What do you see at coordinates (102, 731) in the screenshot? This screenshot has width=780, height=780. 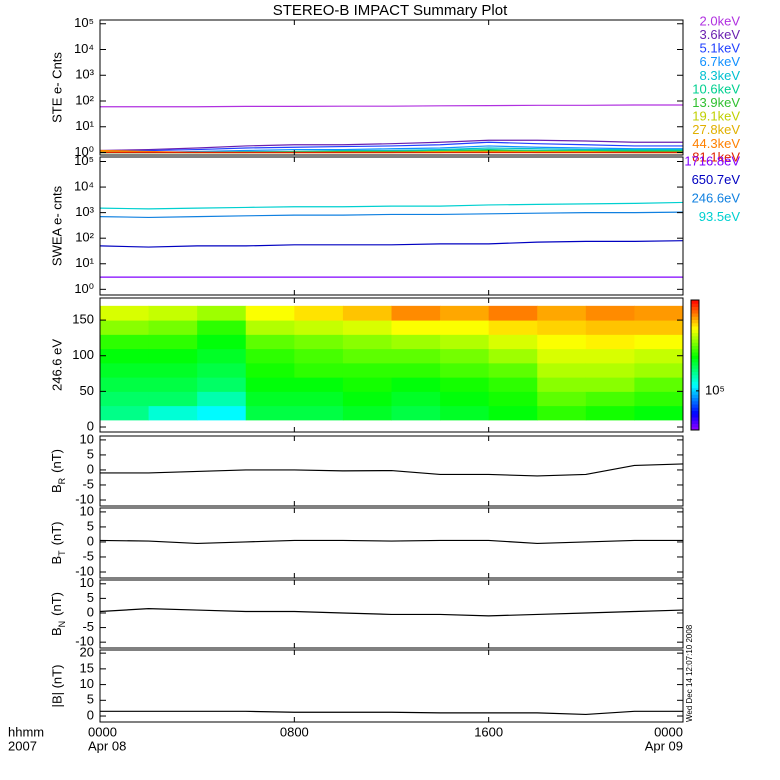 I see `x-tick-label: 0000` at bounding box center [102, 731].